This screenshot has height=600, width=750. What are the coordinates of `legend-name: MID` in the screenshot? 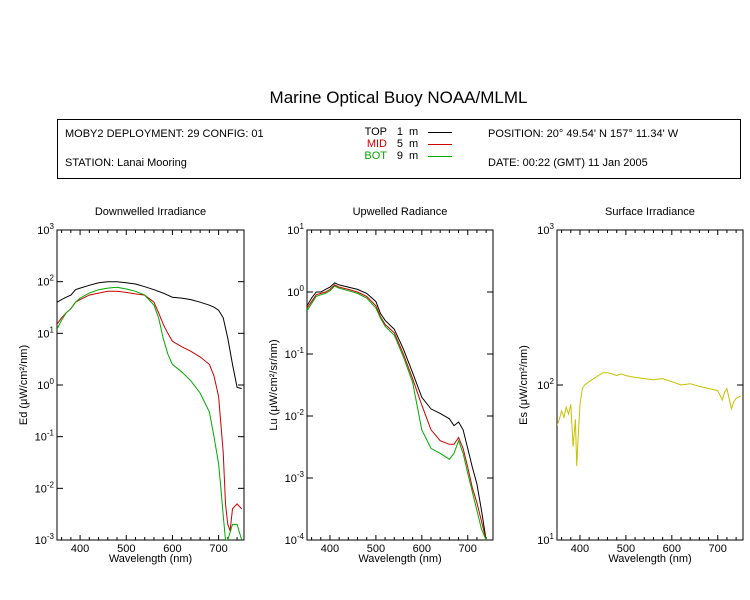 It's located at (376, 144).